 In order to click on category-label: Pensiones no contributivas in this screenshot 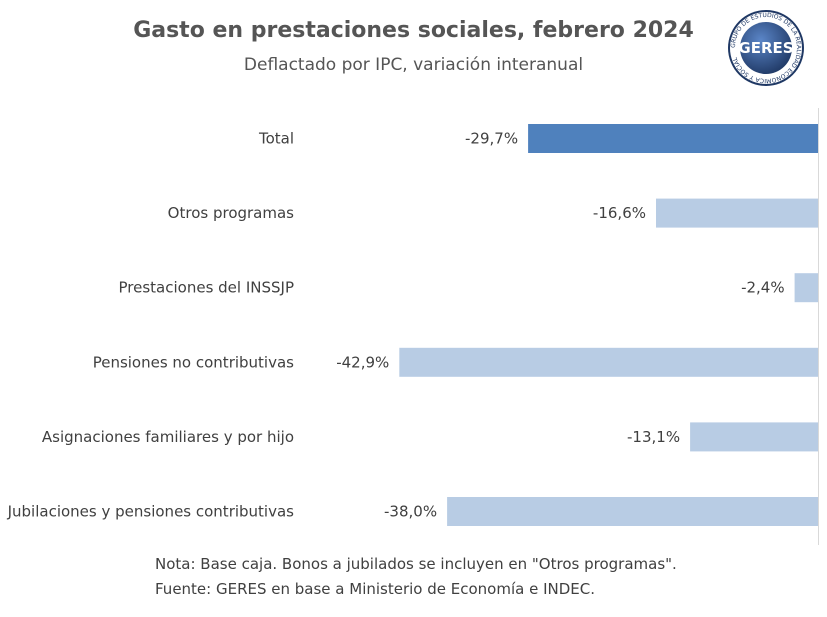, I will do `click(193, 362)`.